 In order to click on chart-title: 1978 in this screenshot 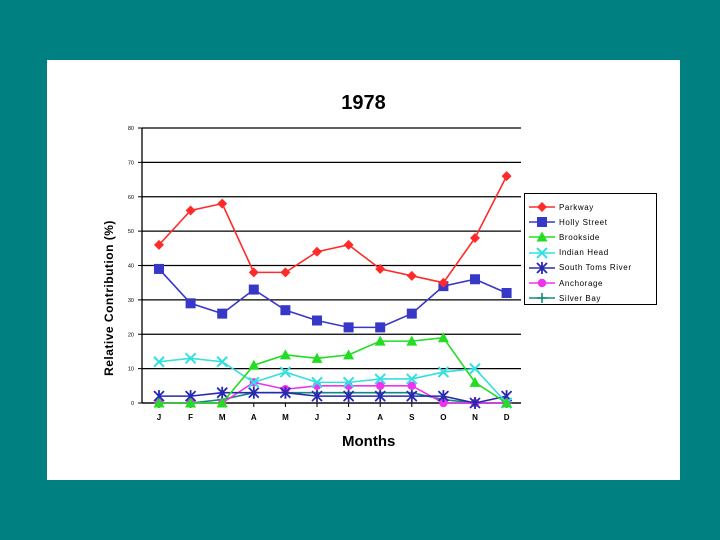, I will do `click(363, 103)`.